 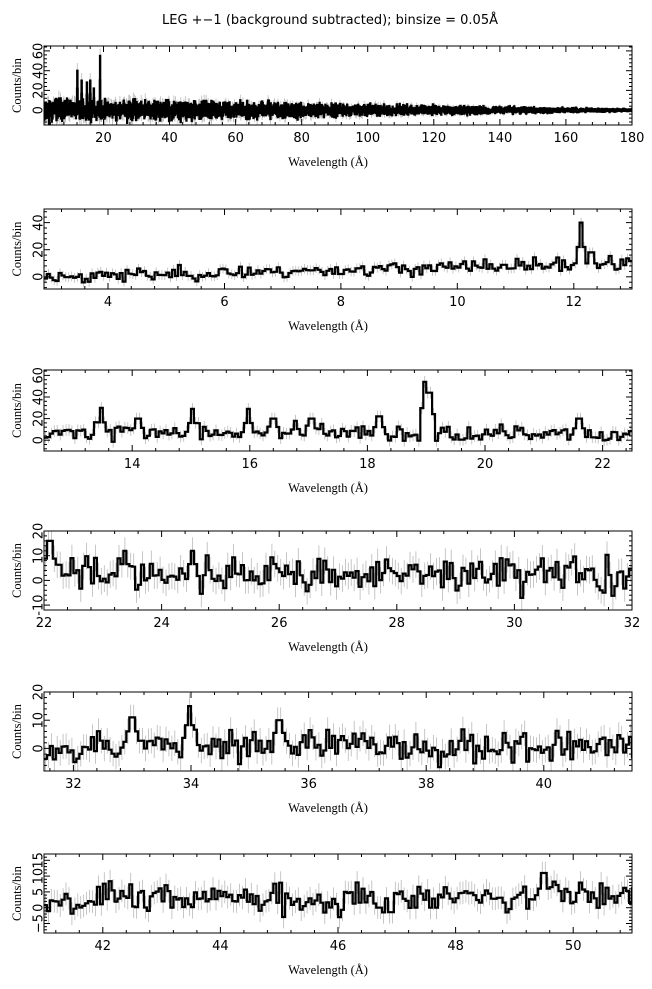 I want to click on x-tick-label: 26, so click(x=279, y=623).